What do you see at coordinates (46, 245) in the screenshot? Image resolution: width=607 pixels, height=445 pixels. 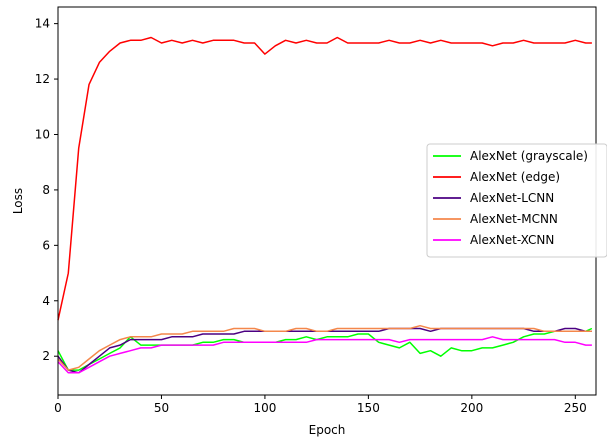 I see `y-tick-label: 6` at bounding box center [46, 245].